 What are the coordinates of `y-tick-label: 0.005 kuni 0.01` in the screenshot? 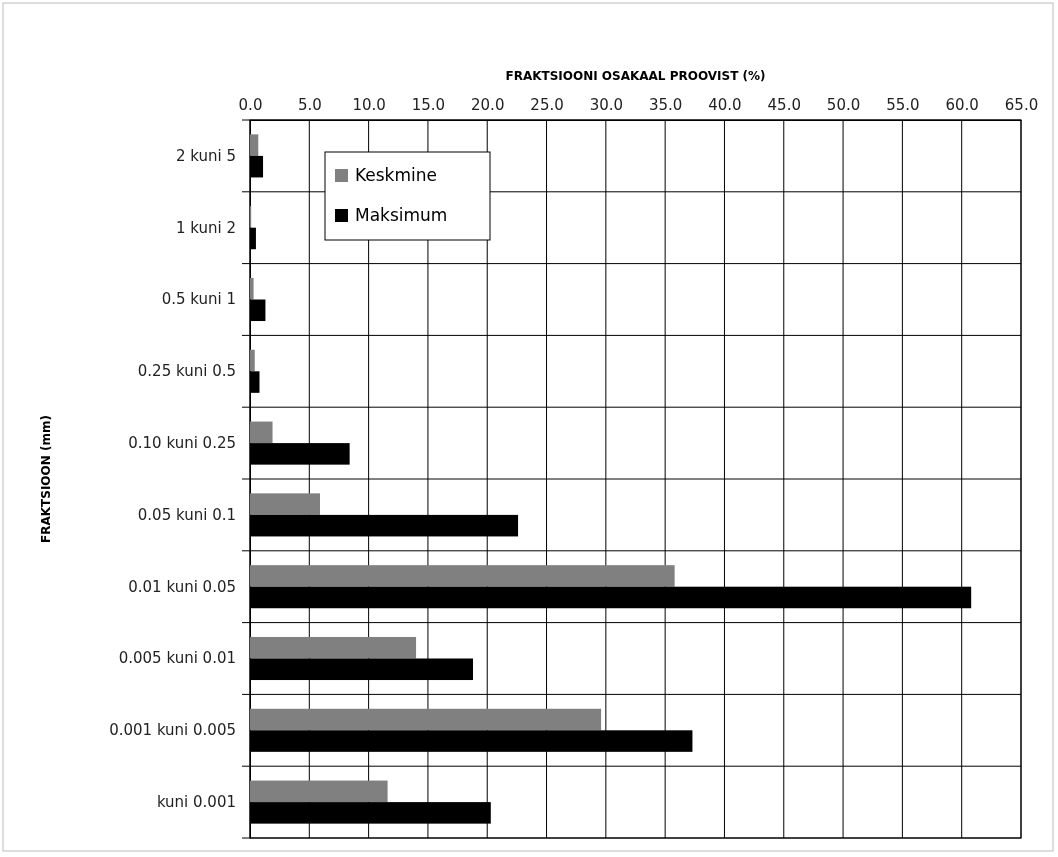 It's located at (177, 658).